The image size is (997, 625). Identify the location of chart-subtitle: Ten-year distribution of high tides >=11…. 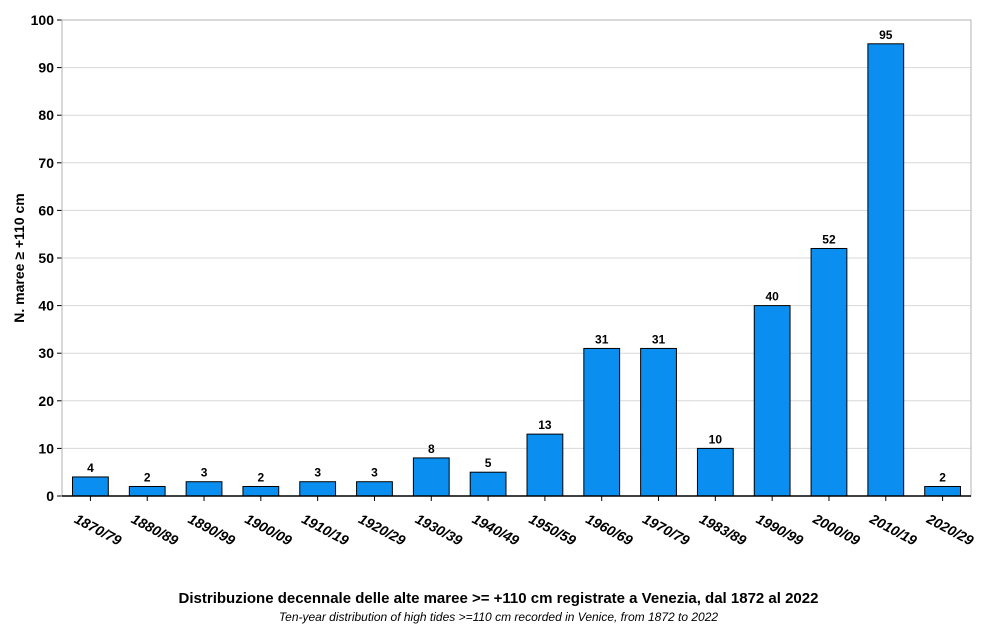
(498, 617).